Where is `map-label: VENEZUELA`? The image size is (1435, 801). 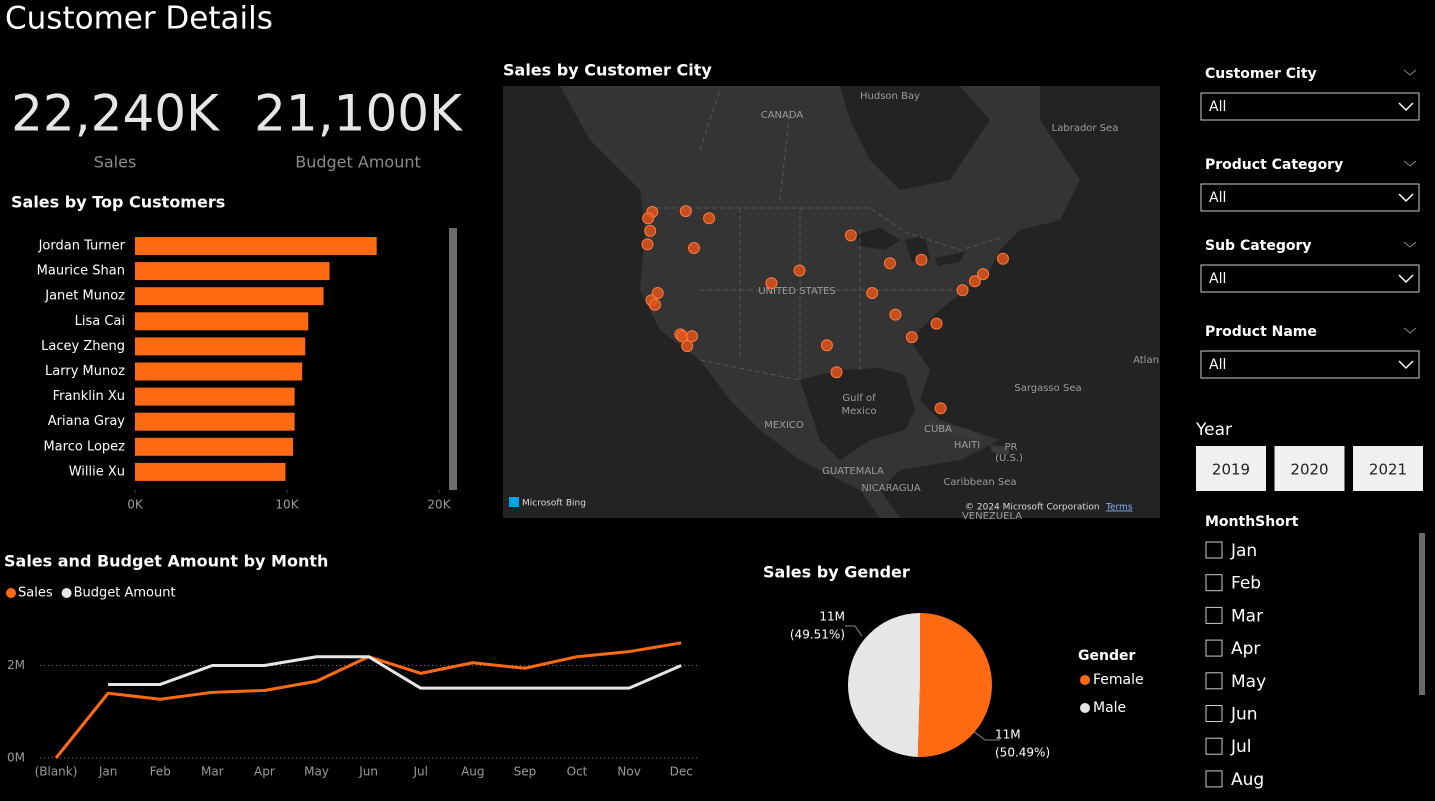 map-label: VENEZUELA is located at coordinates (992, 516).